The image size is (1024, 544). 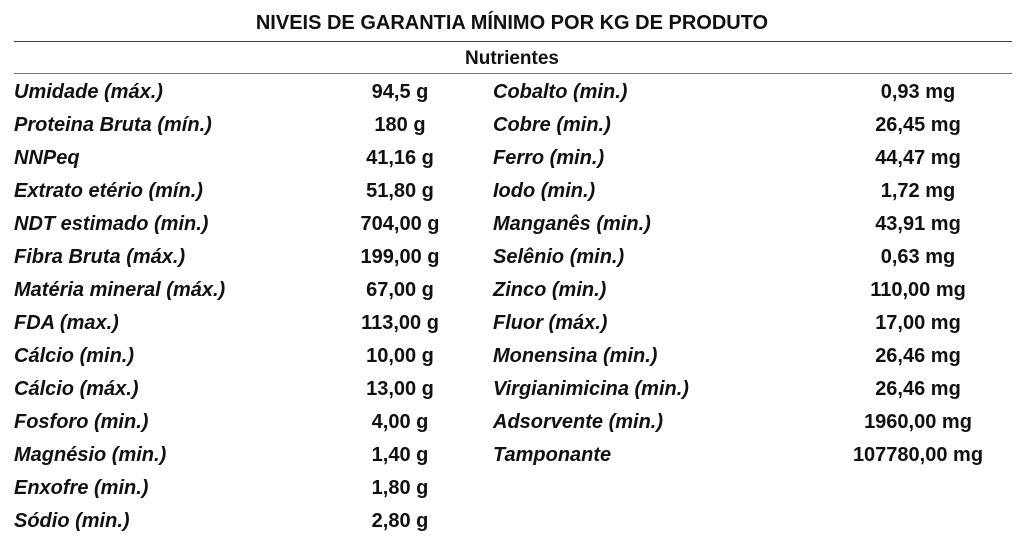 What do you see at coordinates (918, 224) in the screenshot?
I see `nutrient-value-right: 43,91 mg` at bounding box center [918, 224].